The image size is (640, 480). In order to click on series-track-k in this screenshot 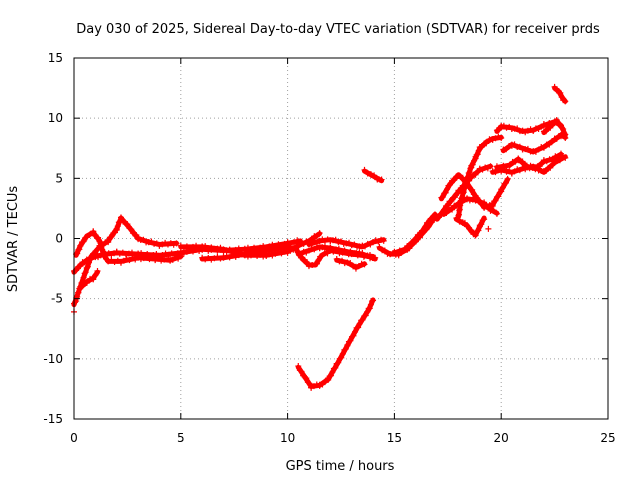, I will do `click(373, 175)`.